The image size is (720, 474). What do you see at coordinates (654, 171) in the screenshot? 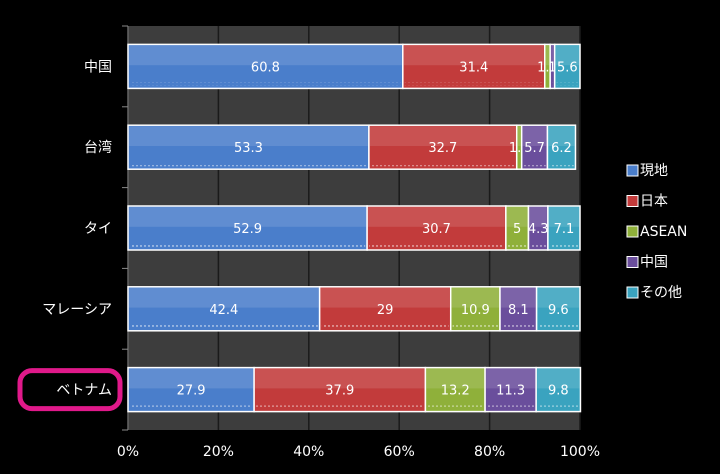
I see `legend-label: 現地` at bounding box center [654, 171].